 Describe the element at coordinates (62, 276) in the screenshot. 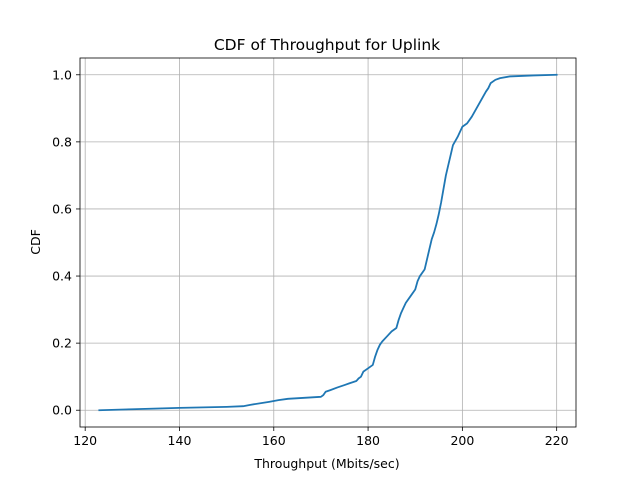

I see `y-tick-label: 0.4` at that location.